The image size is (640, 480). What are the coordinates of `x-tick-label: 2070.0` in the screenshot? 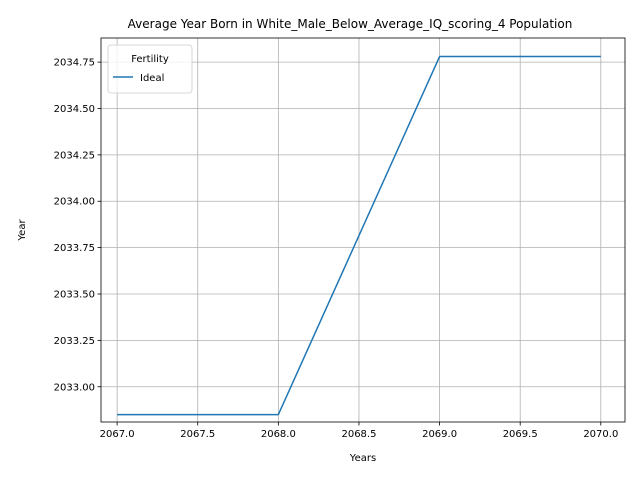 It's located at (600, 434).